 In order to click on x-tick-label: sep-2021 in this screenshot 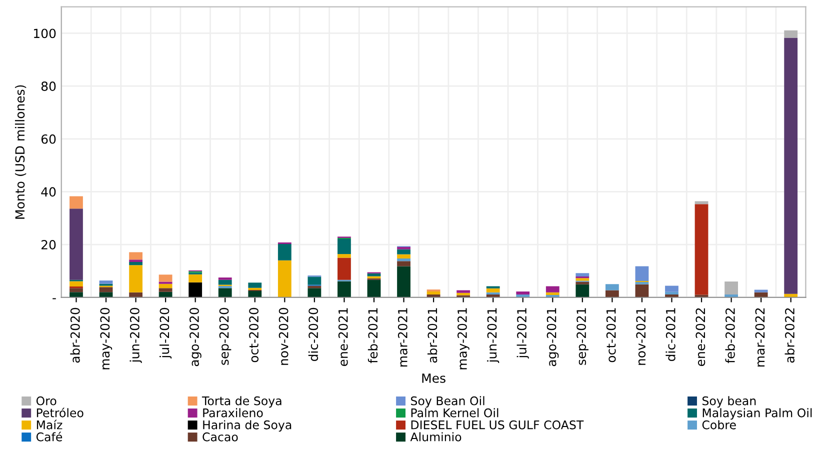, I will do `click(582, 336)`.